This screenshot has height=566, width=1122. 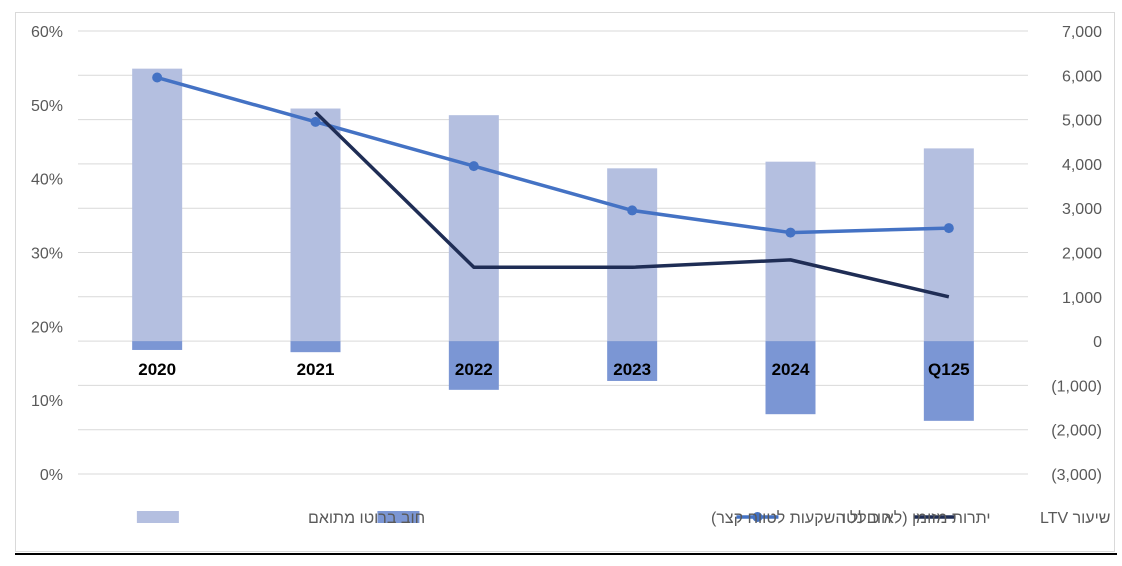 I want to click on right-tick-label: (2,000), so click(x=1076, y=431).